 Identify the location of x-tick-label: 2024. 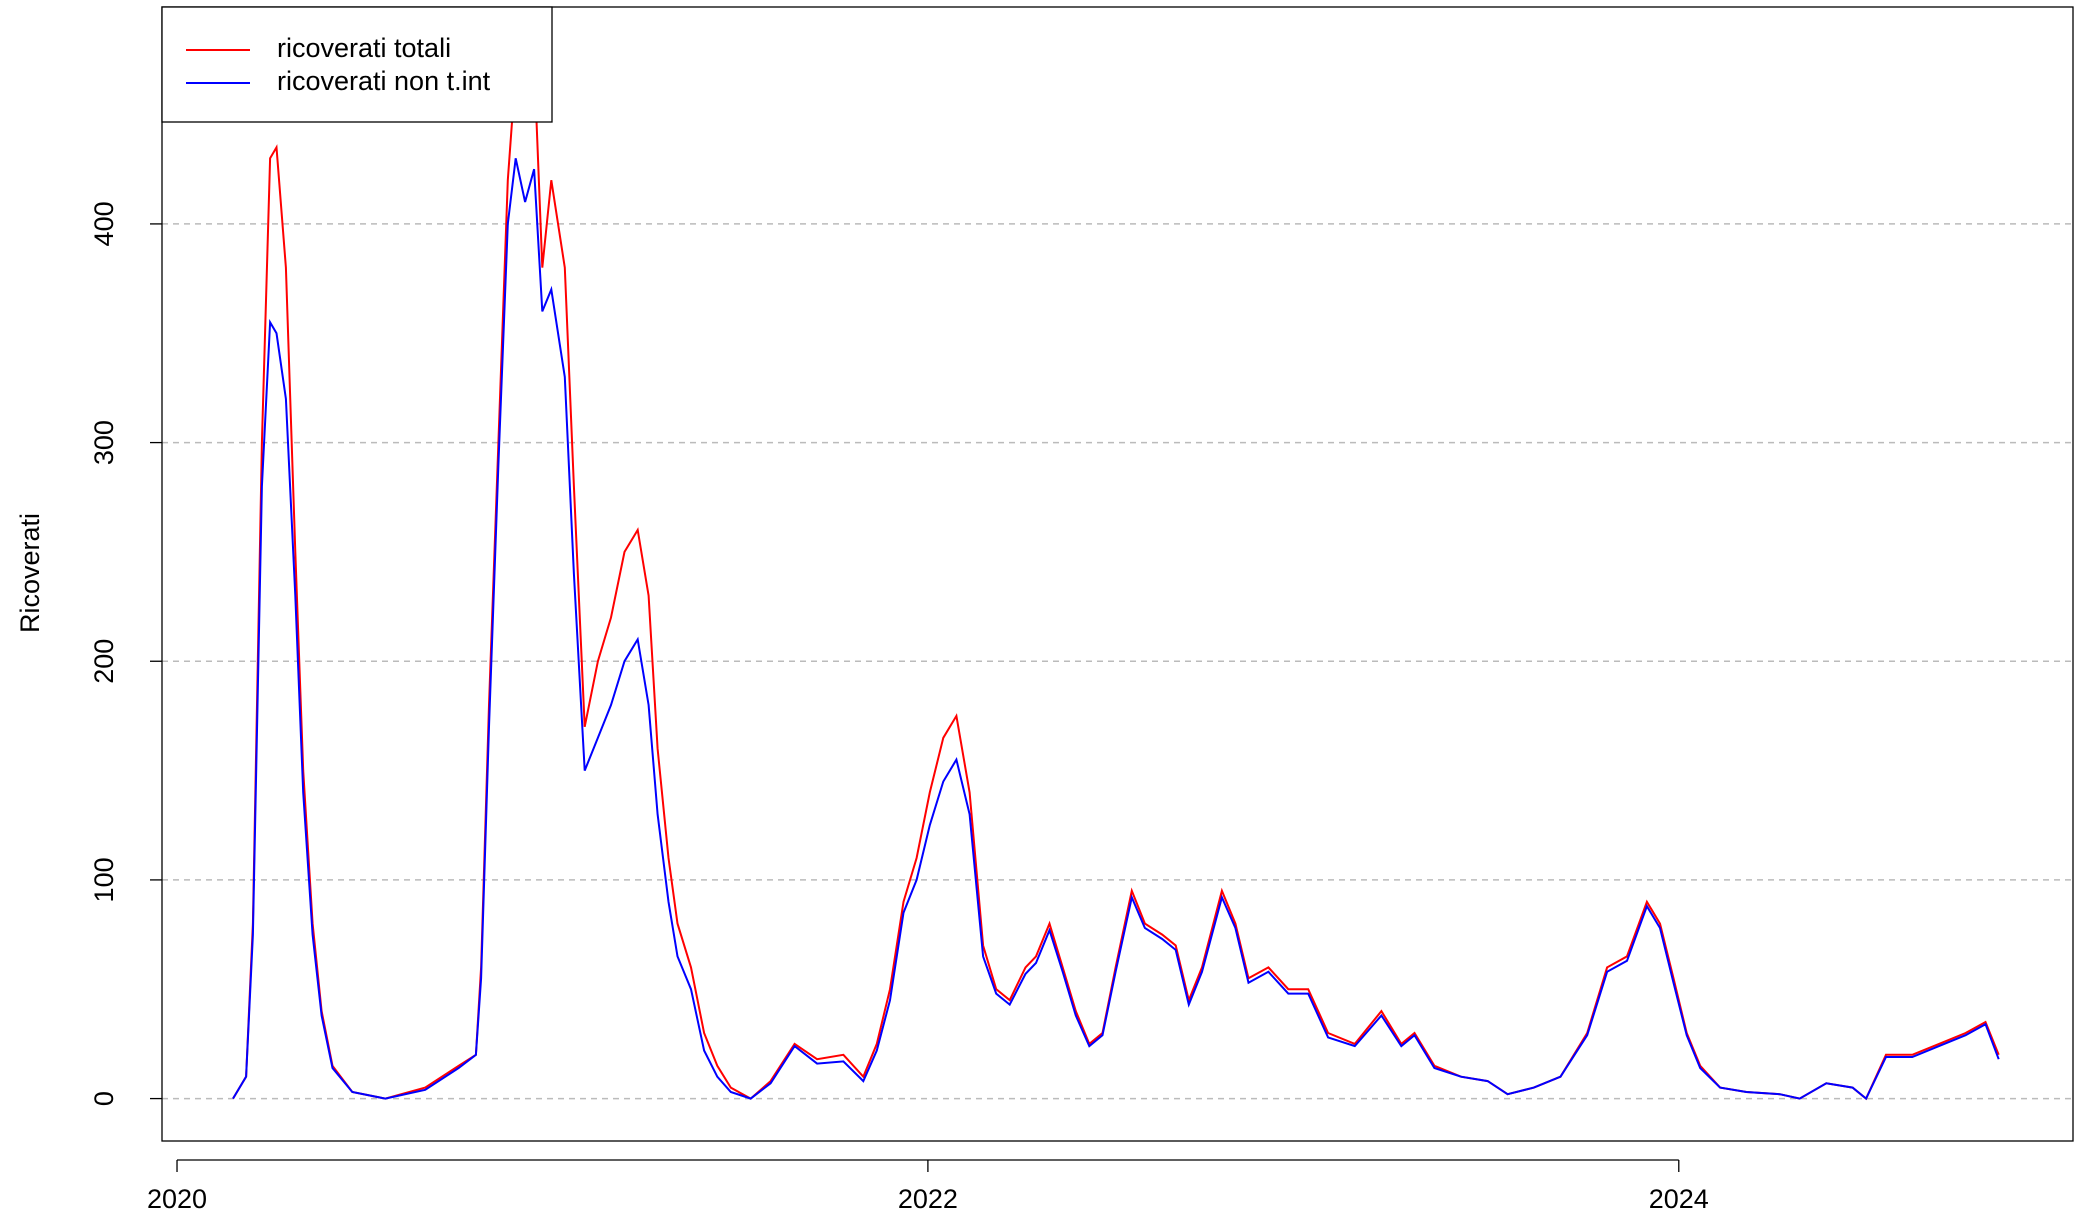
(1679, 1199).